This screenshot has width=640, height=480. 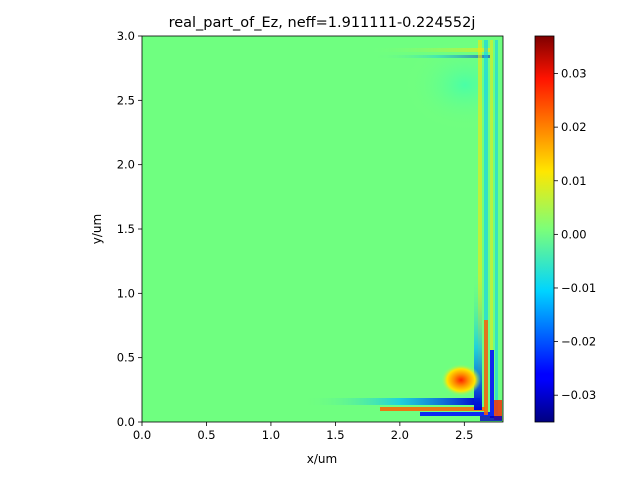 I want to click on x-tick-label: 0.5, so click(x=206, y=435).